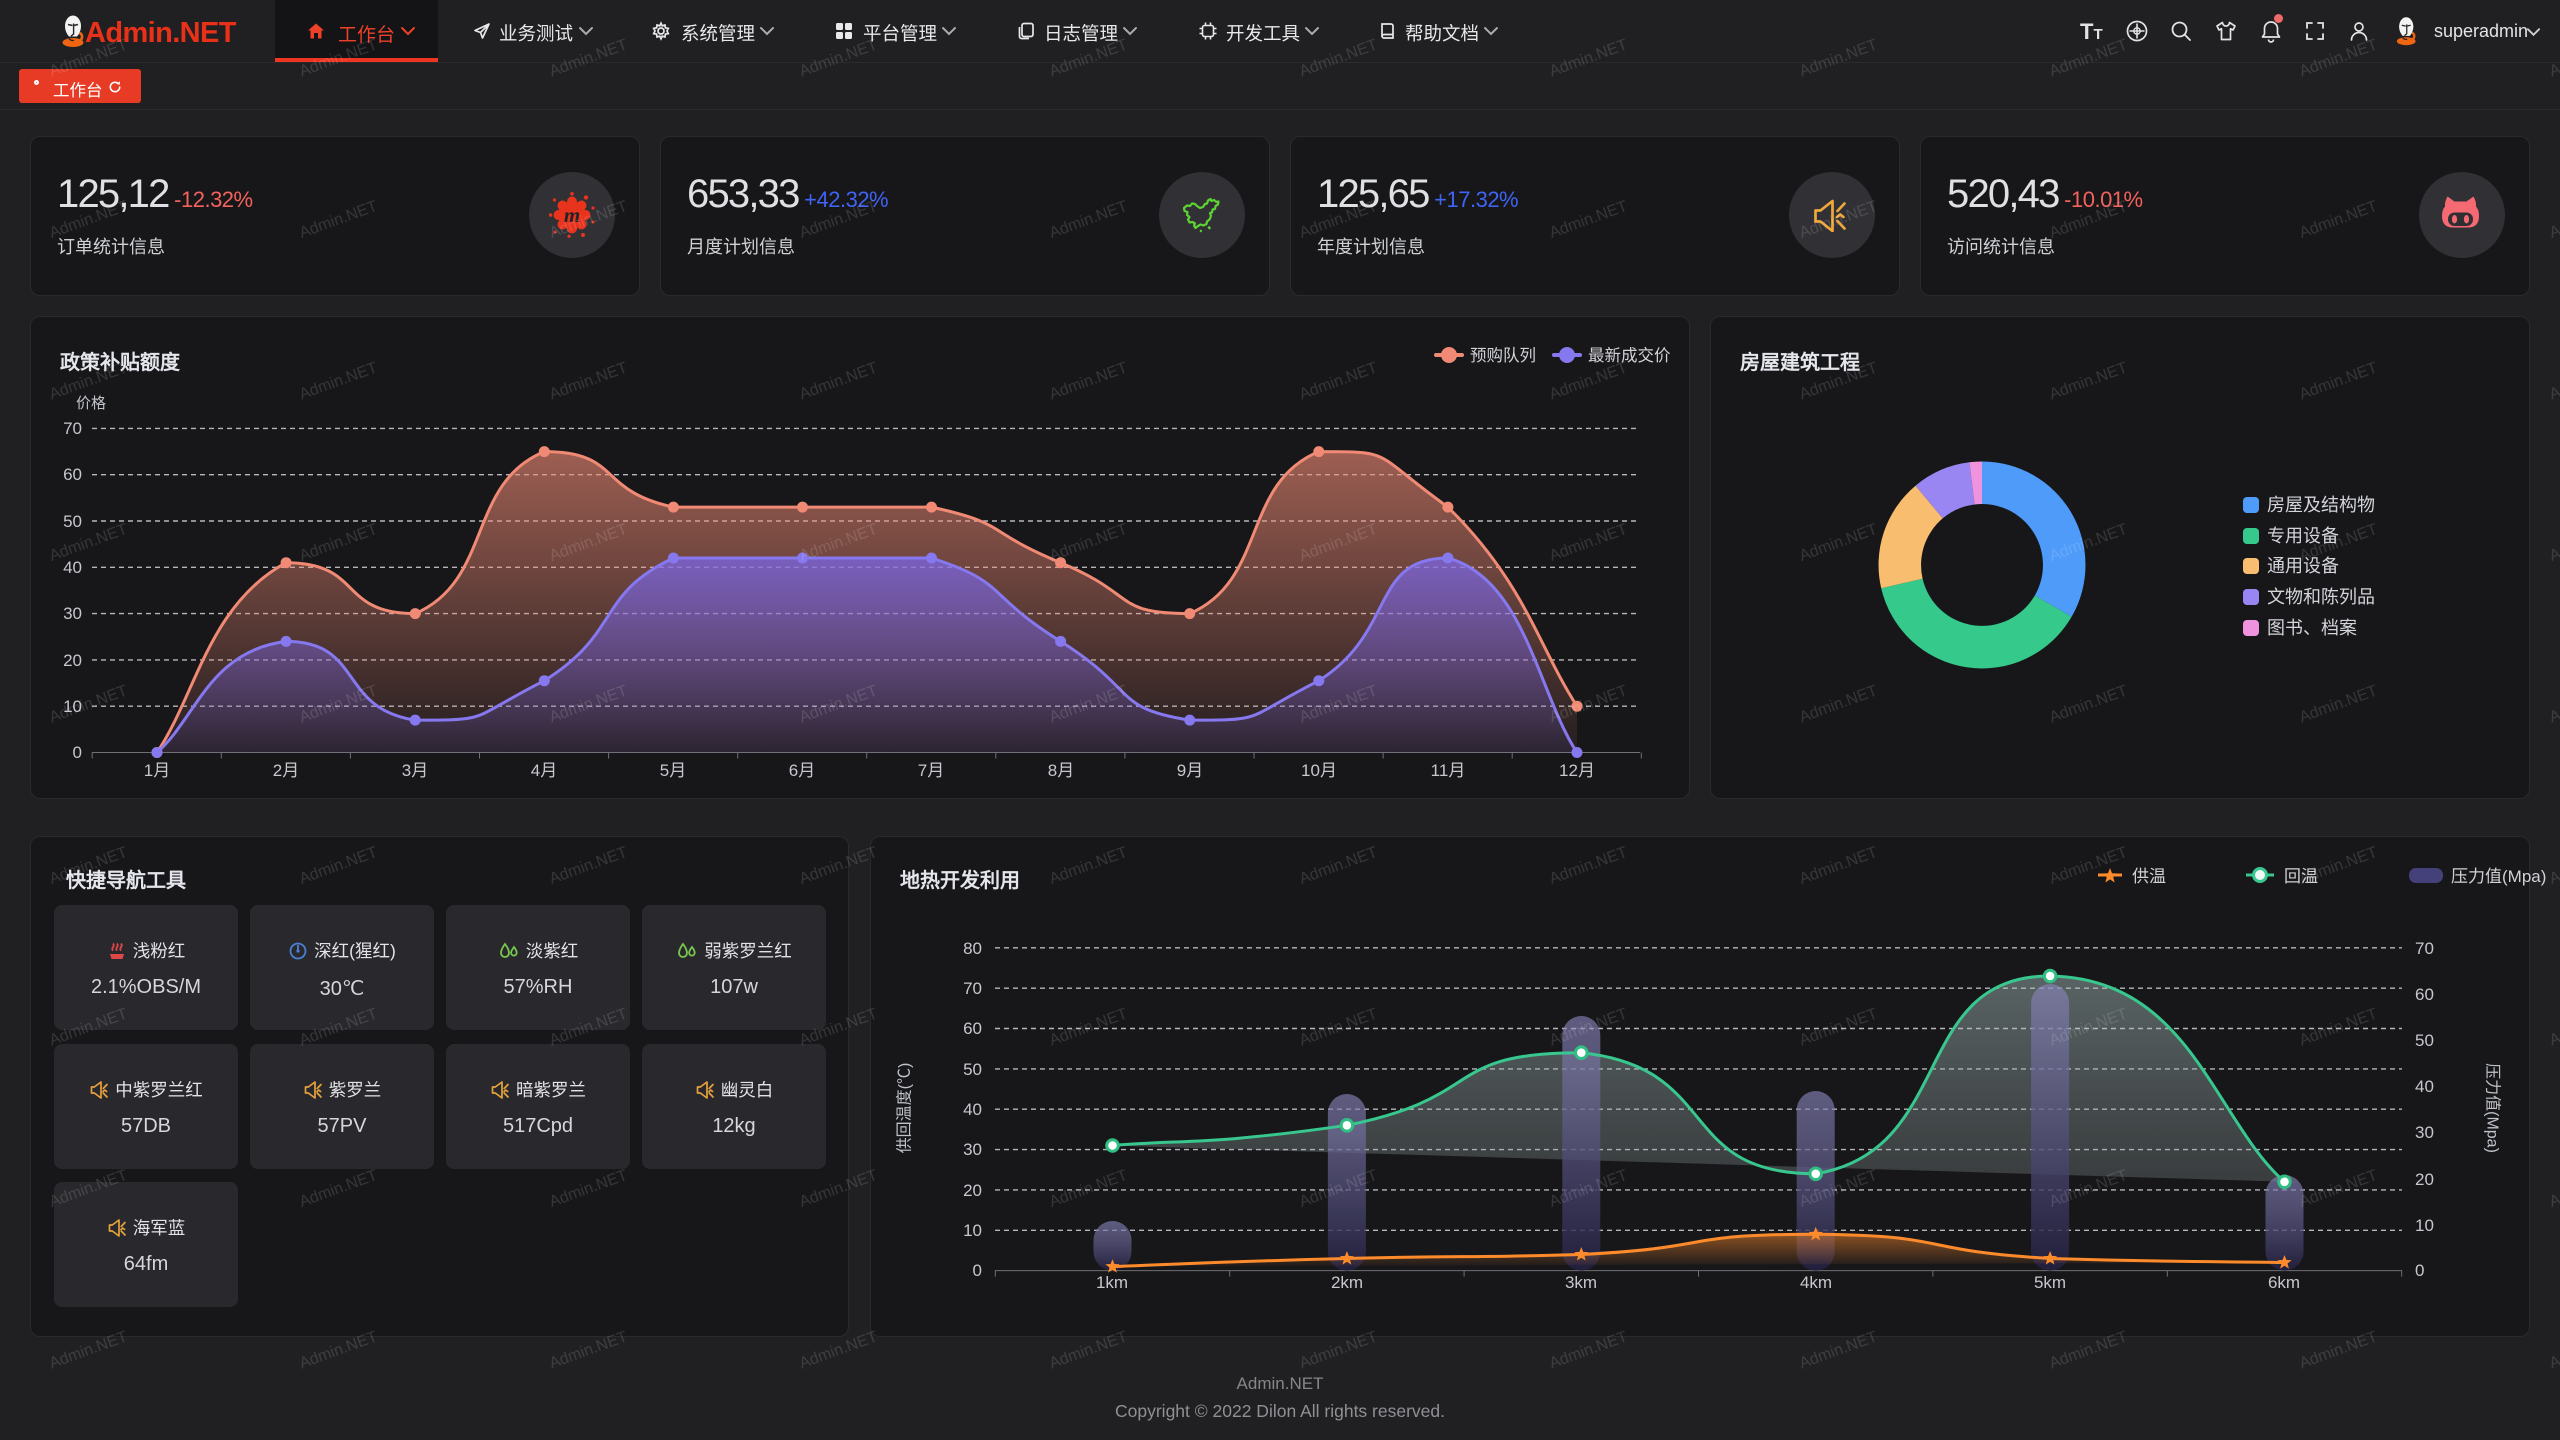 Image resolution: width=2560 pixels, height=1440 pixels. Describe the element at coordinates (91, 403) in the screenshot. I see `svg-text: 价格` at that location.